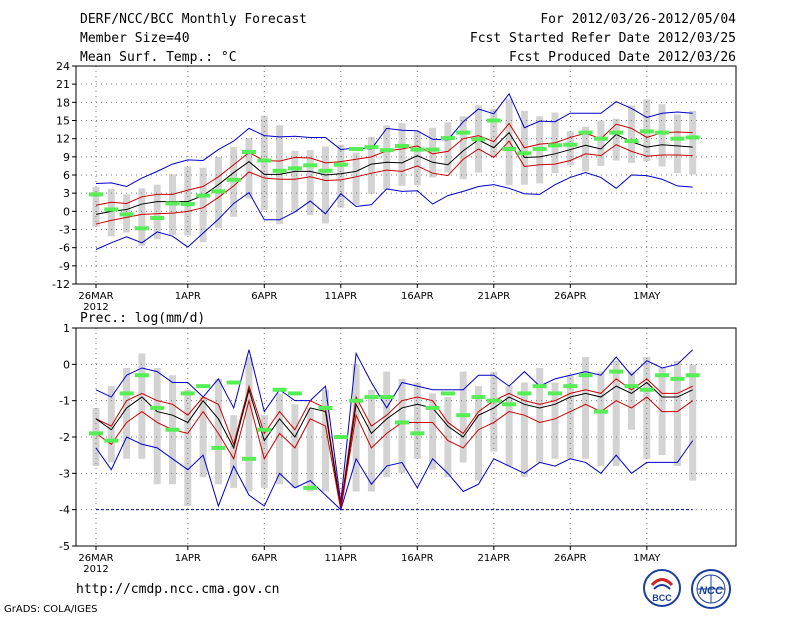 This screenshot has width=800, height=618. I want to click on y-tick-label: -12, so click(61, 284).